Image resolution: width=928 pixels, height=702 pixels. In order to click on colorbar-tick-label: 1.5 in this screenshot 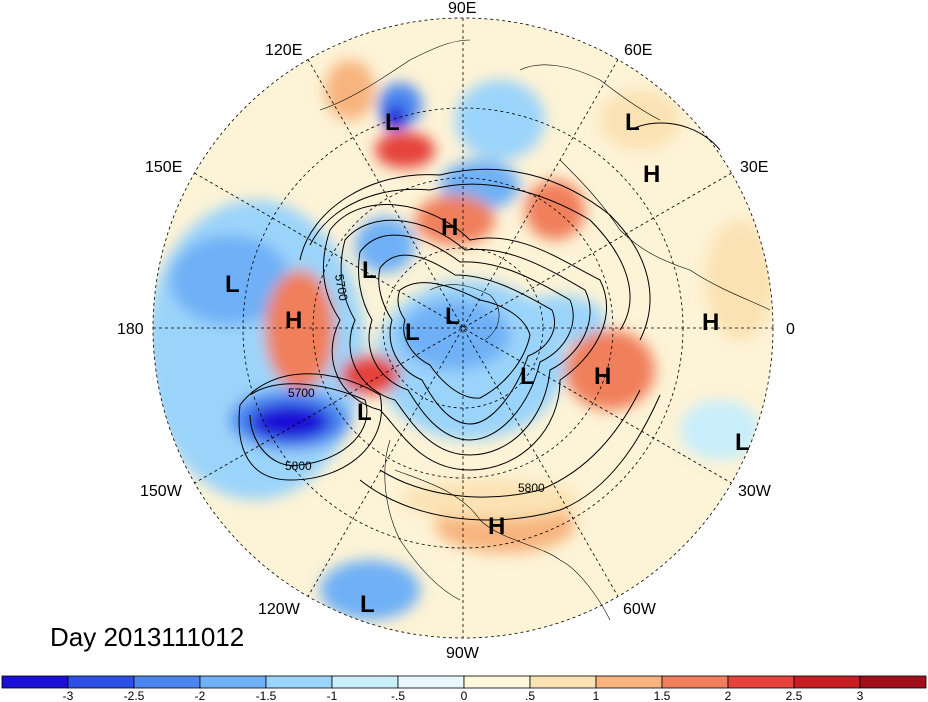, I will do `click(662, 695)`.